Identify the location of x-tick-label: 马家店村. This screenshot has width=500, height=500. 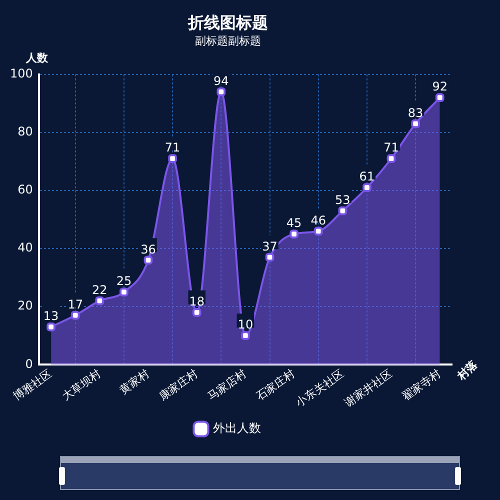
(227, 385).